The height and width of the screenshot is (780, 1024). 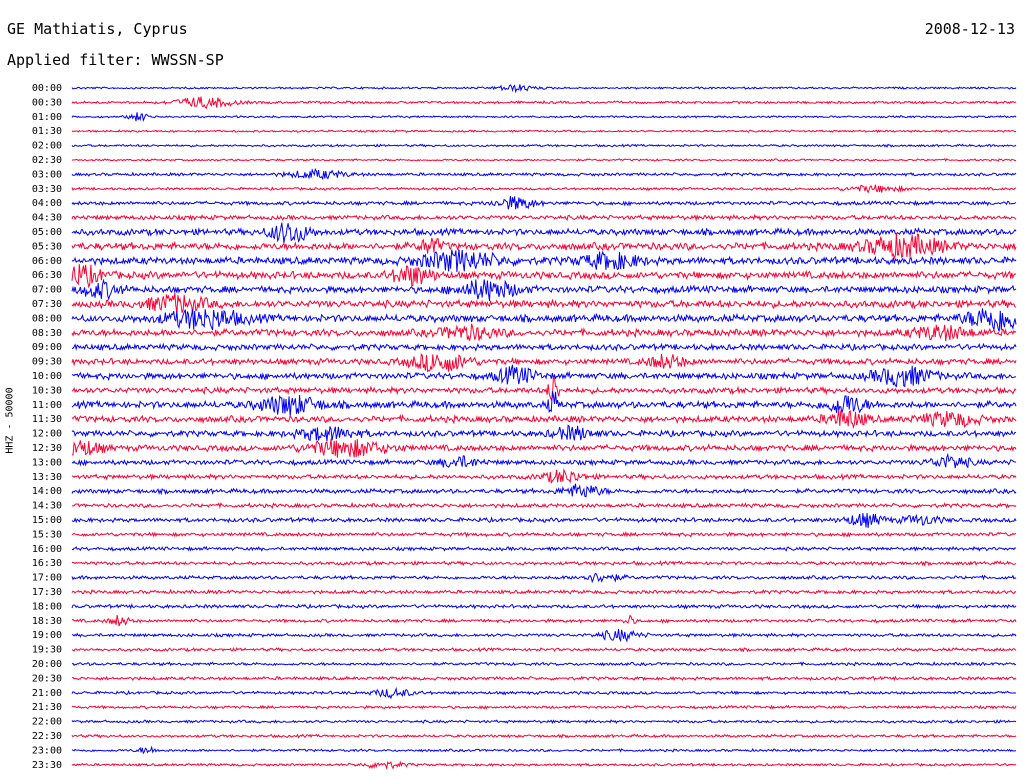 I want to click on row-time-label: 00:00, so click(x=47, y=88).